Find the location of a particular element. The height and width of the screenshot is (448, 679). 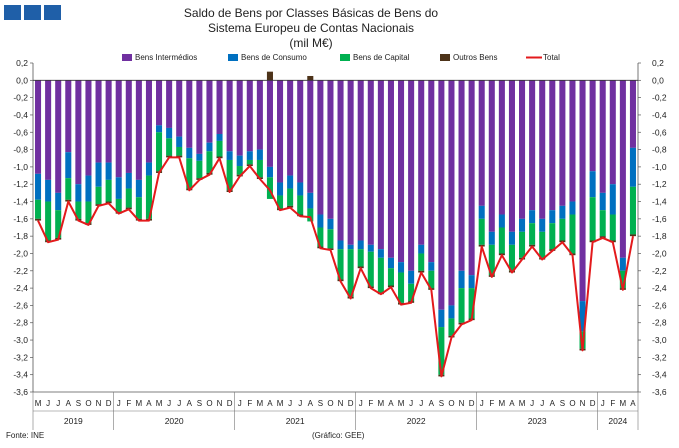

y-tick-label-right: -1,8 is located at coordinates (659, 236).